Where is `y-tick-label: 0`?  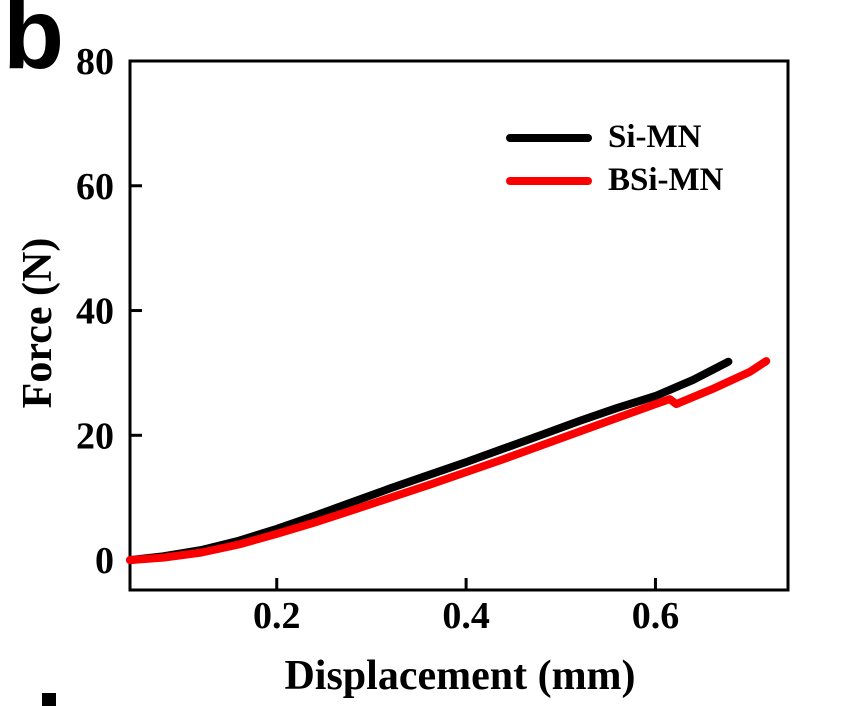
y-tick-label: 0 is located at coordinates (104, 561).